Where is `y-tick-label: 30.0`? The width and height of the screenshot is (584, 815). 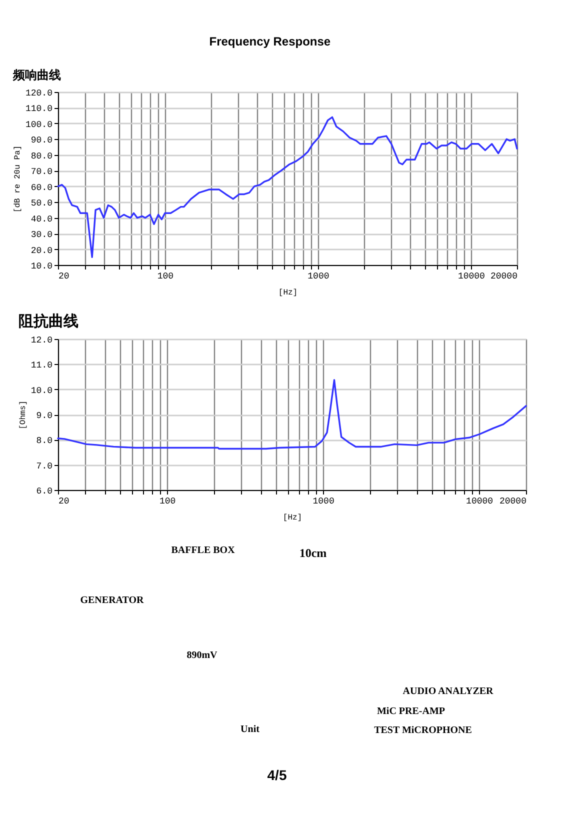 y-tick-label: 30.0 is located at coordinates (41, 235).